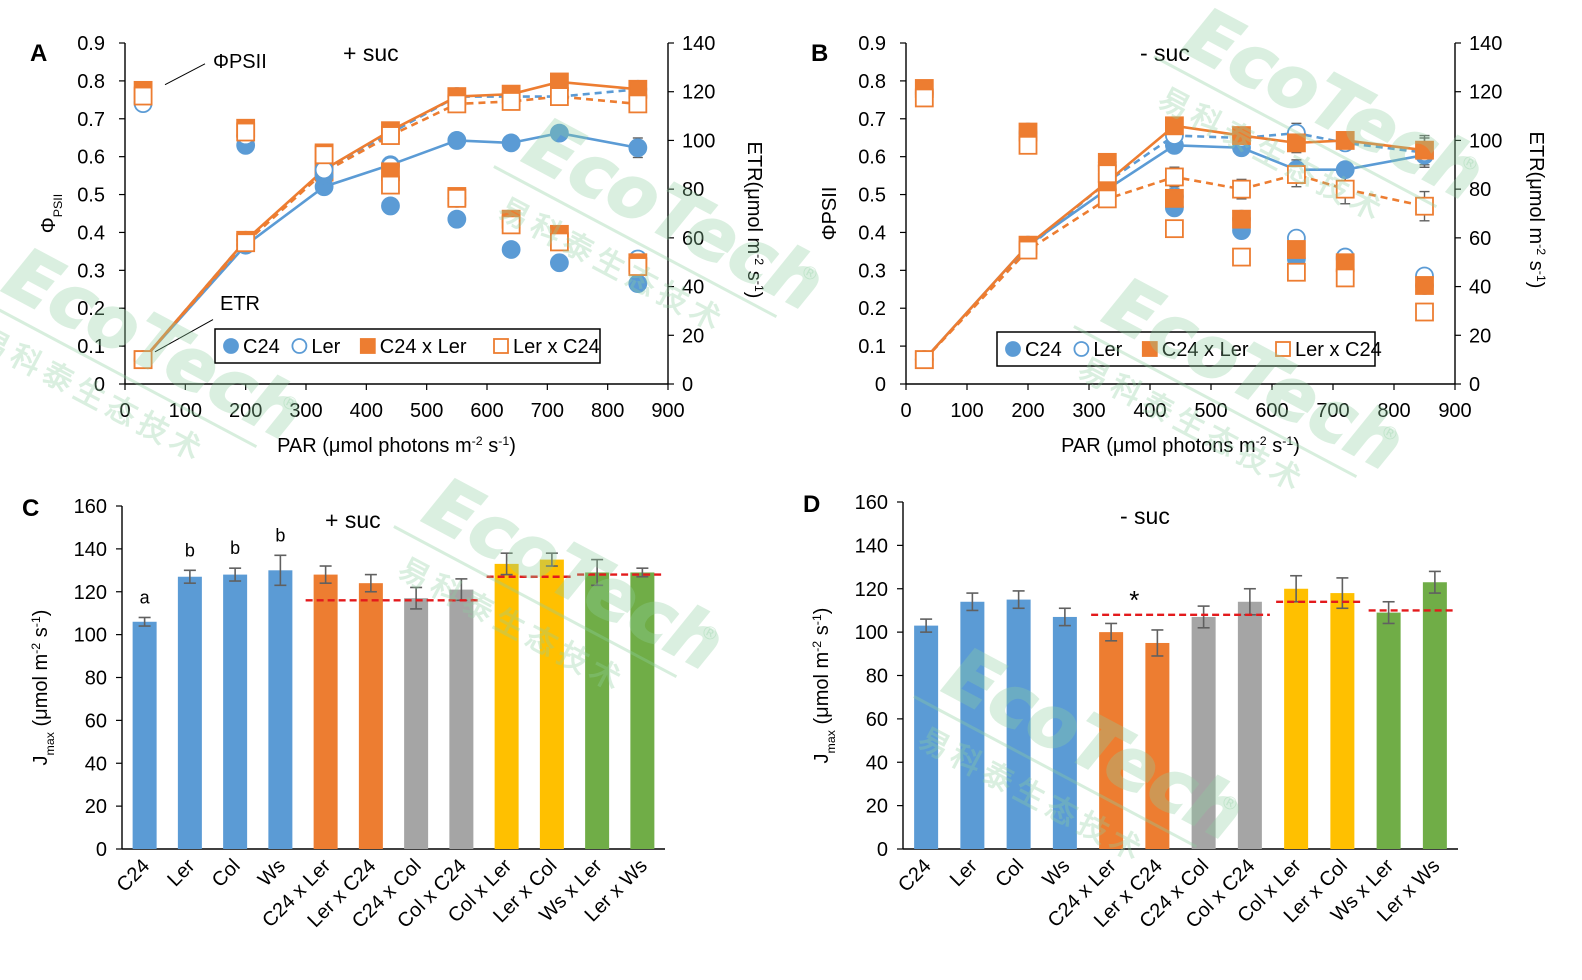  Describe the element at coordinates (1111, 740) in the screenshot. I see `bar-c24-x-ler` at that location.